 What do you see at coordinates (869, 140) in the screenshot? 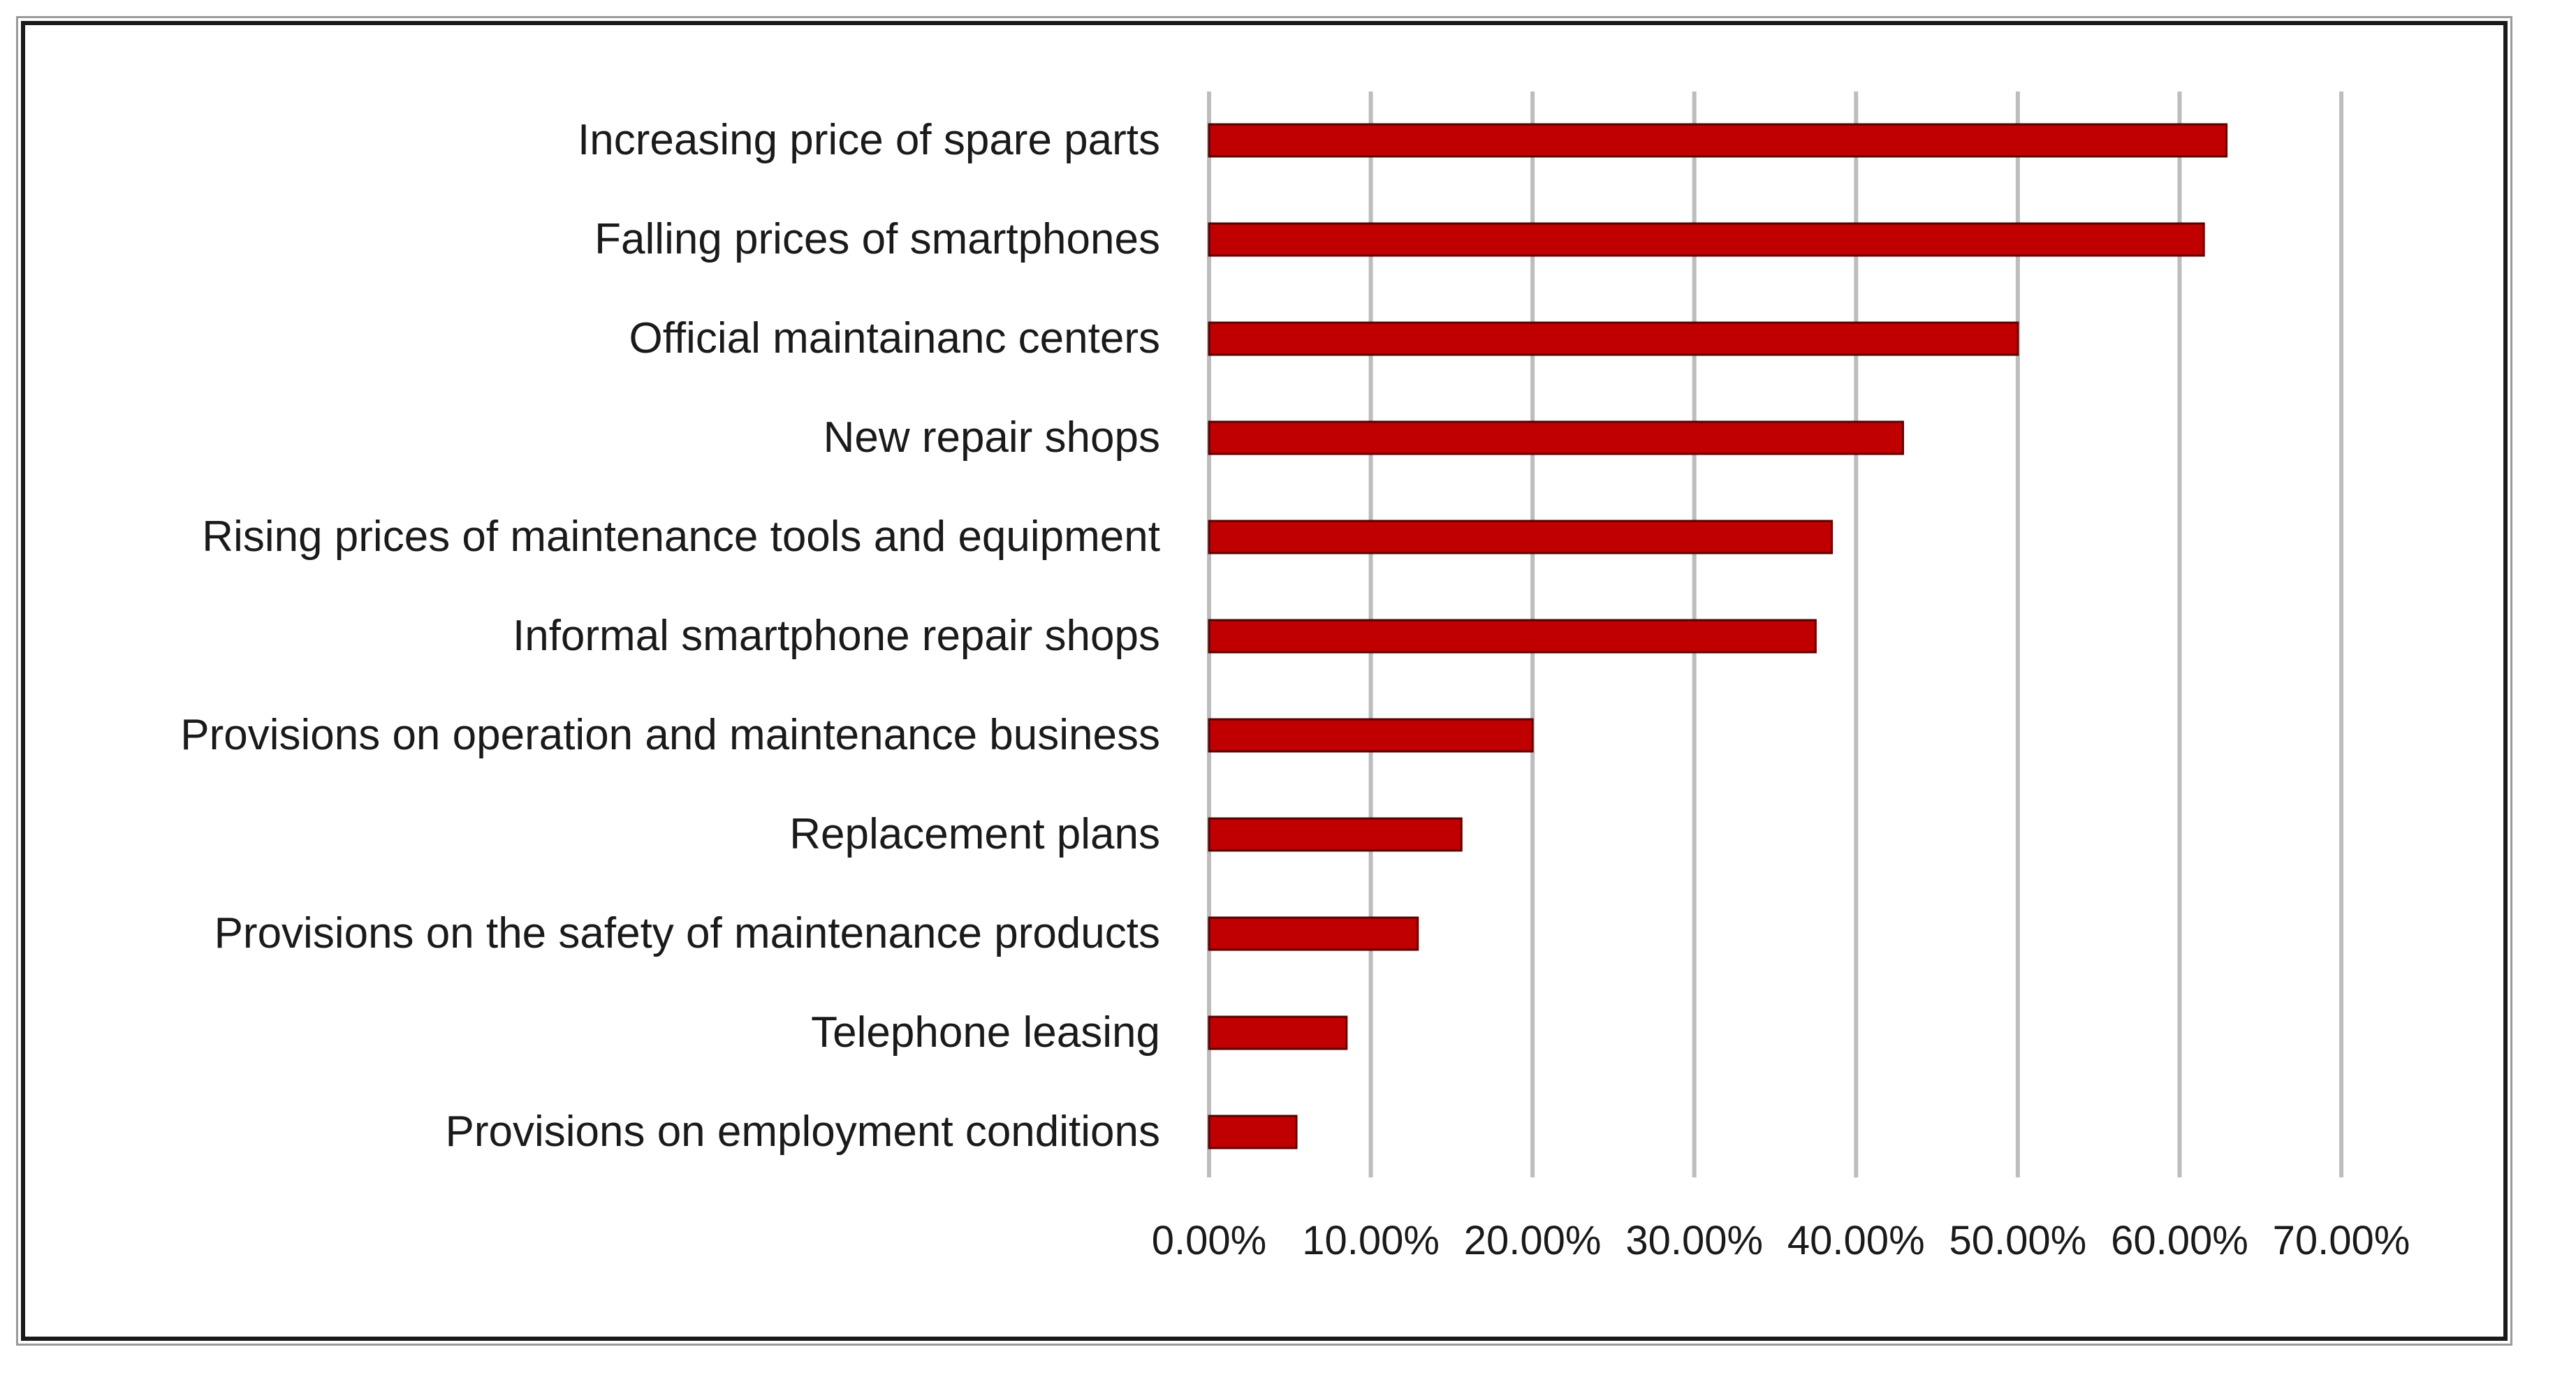
I see `category-label: Increasing price of spare parts` at bounding box center [869, 140].